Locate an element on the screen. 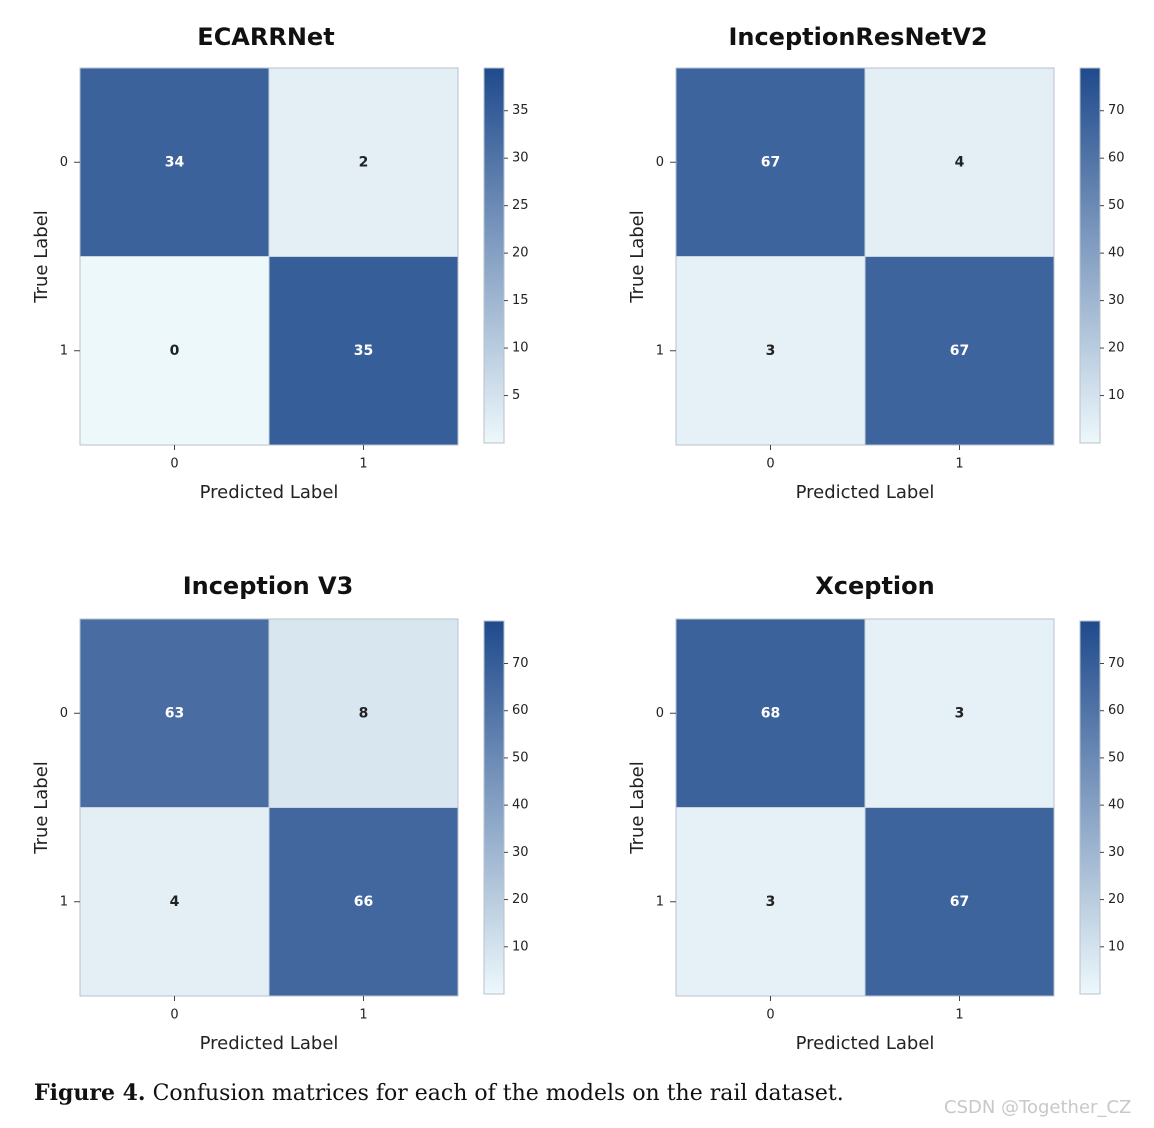 The height and width of the screenshot is (1128, 1154). cell-value-label: 8 is located at coordinates (364, 713).